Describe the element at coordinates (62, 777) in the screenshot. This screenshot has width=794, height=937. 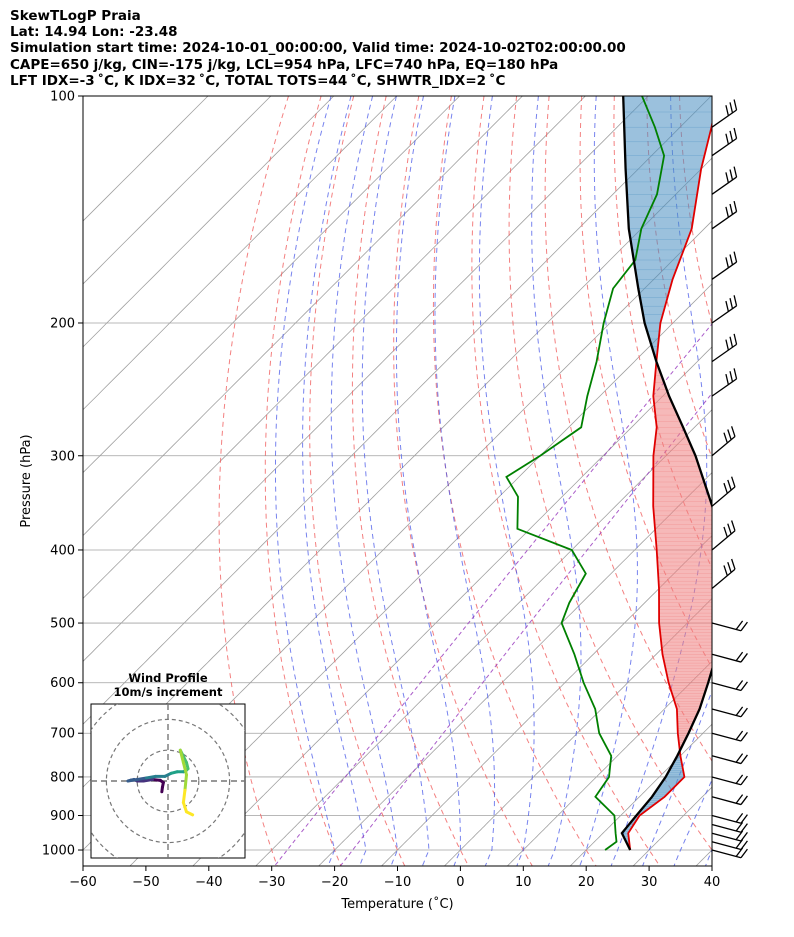
I see `y-tick-label: 800` at that location.